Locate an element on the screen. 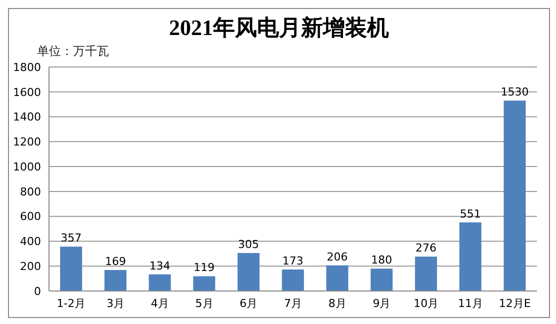 Image resolution: width=556 pixels, height=324 pixels. x-tick-label: 8月 is located at coordinates (337, 303).